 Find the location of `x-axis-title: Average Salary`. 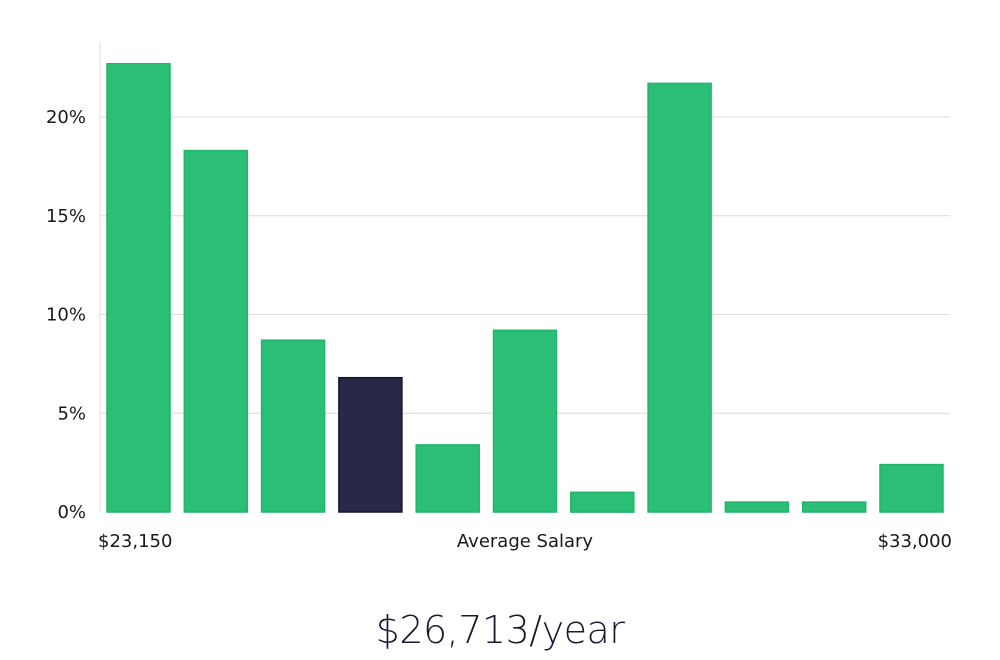

x-axis-title: Average Salary is located at coordinates (525, 541).